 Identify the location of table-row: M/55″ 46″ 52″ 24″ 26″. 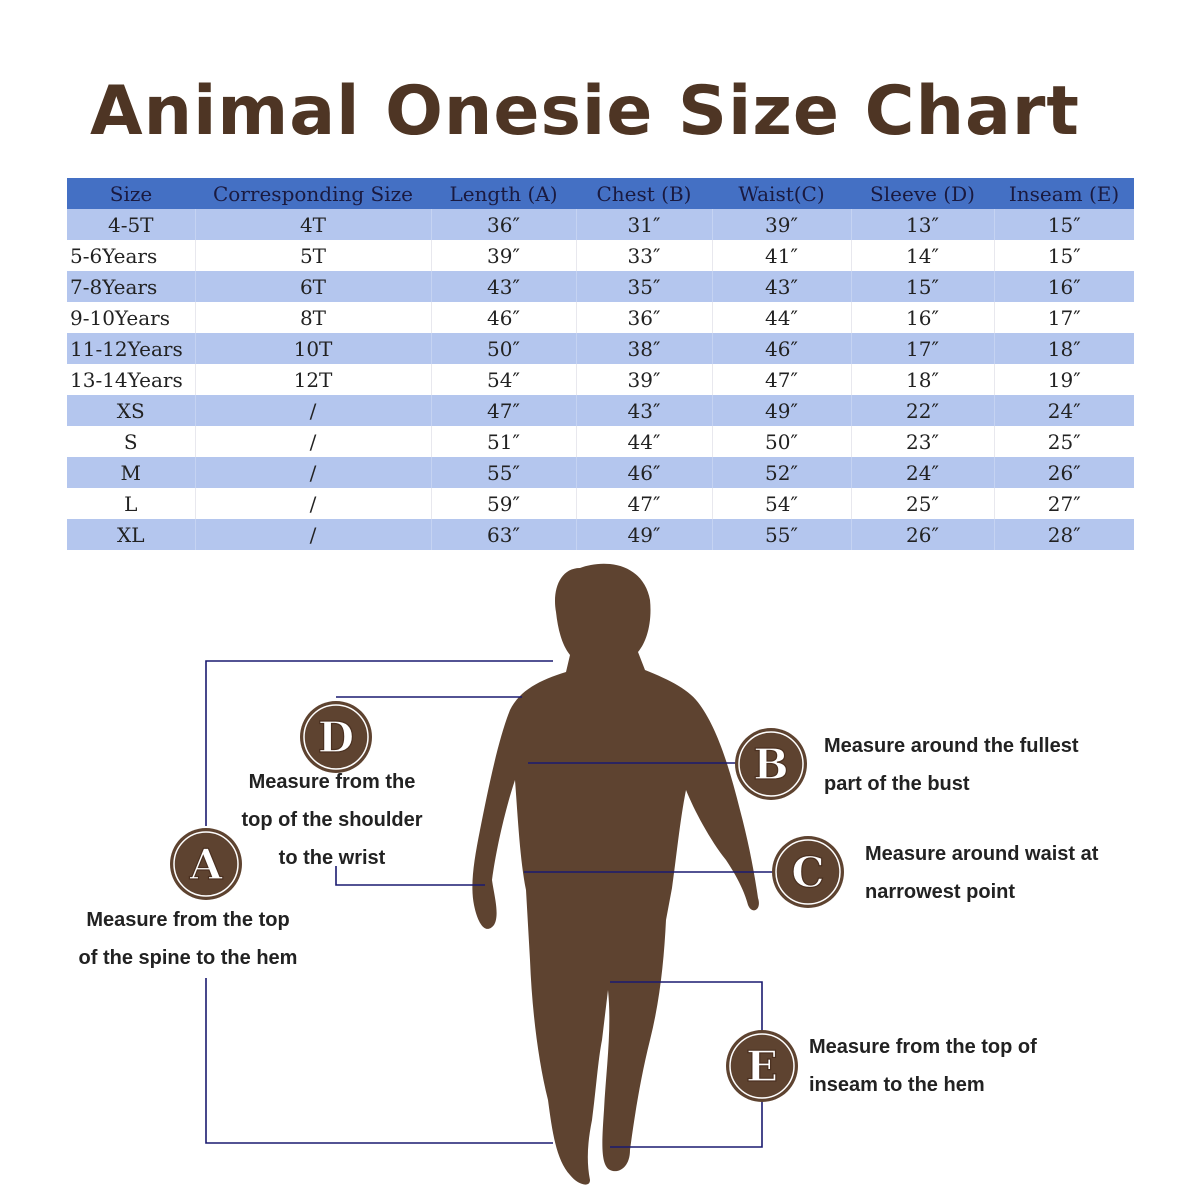
(600, 472).